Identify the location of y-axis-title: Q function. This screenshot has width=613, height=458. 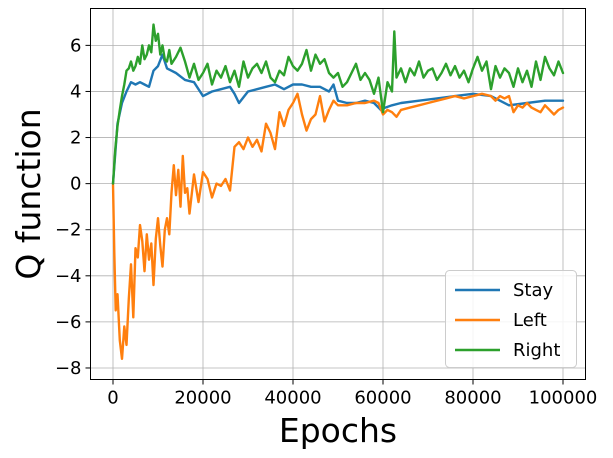
(28, 193).